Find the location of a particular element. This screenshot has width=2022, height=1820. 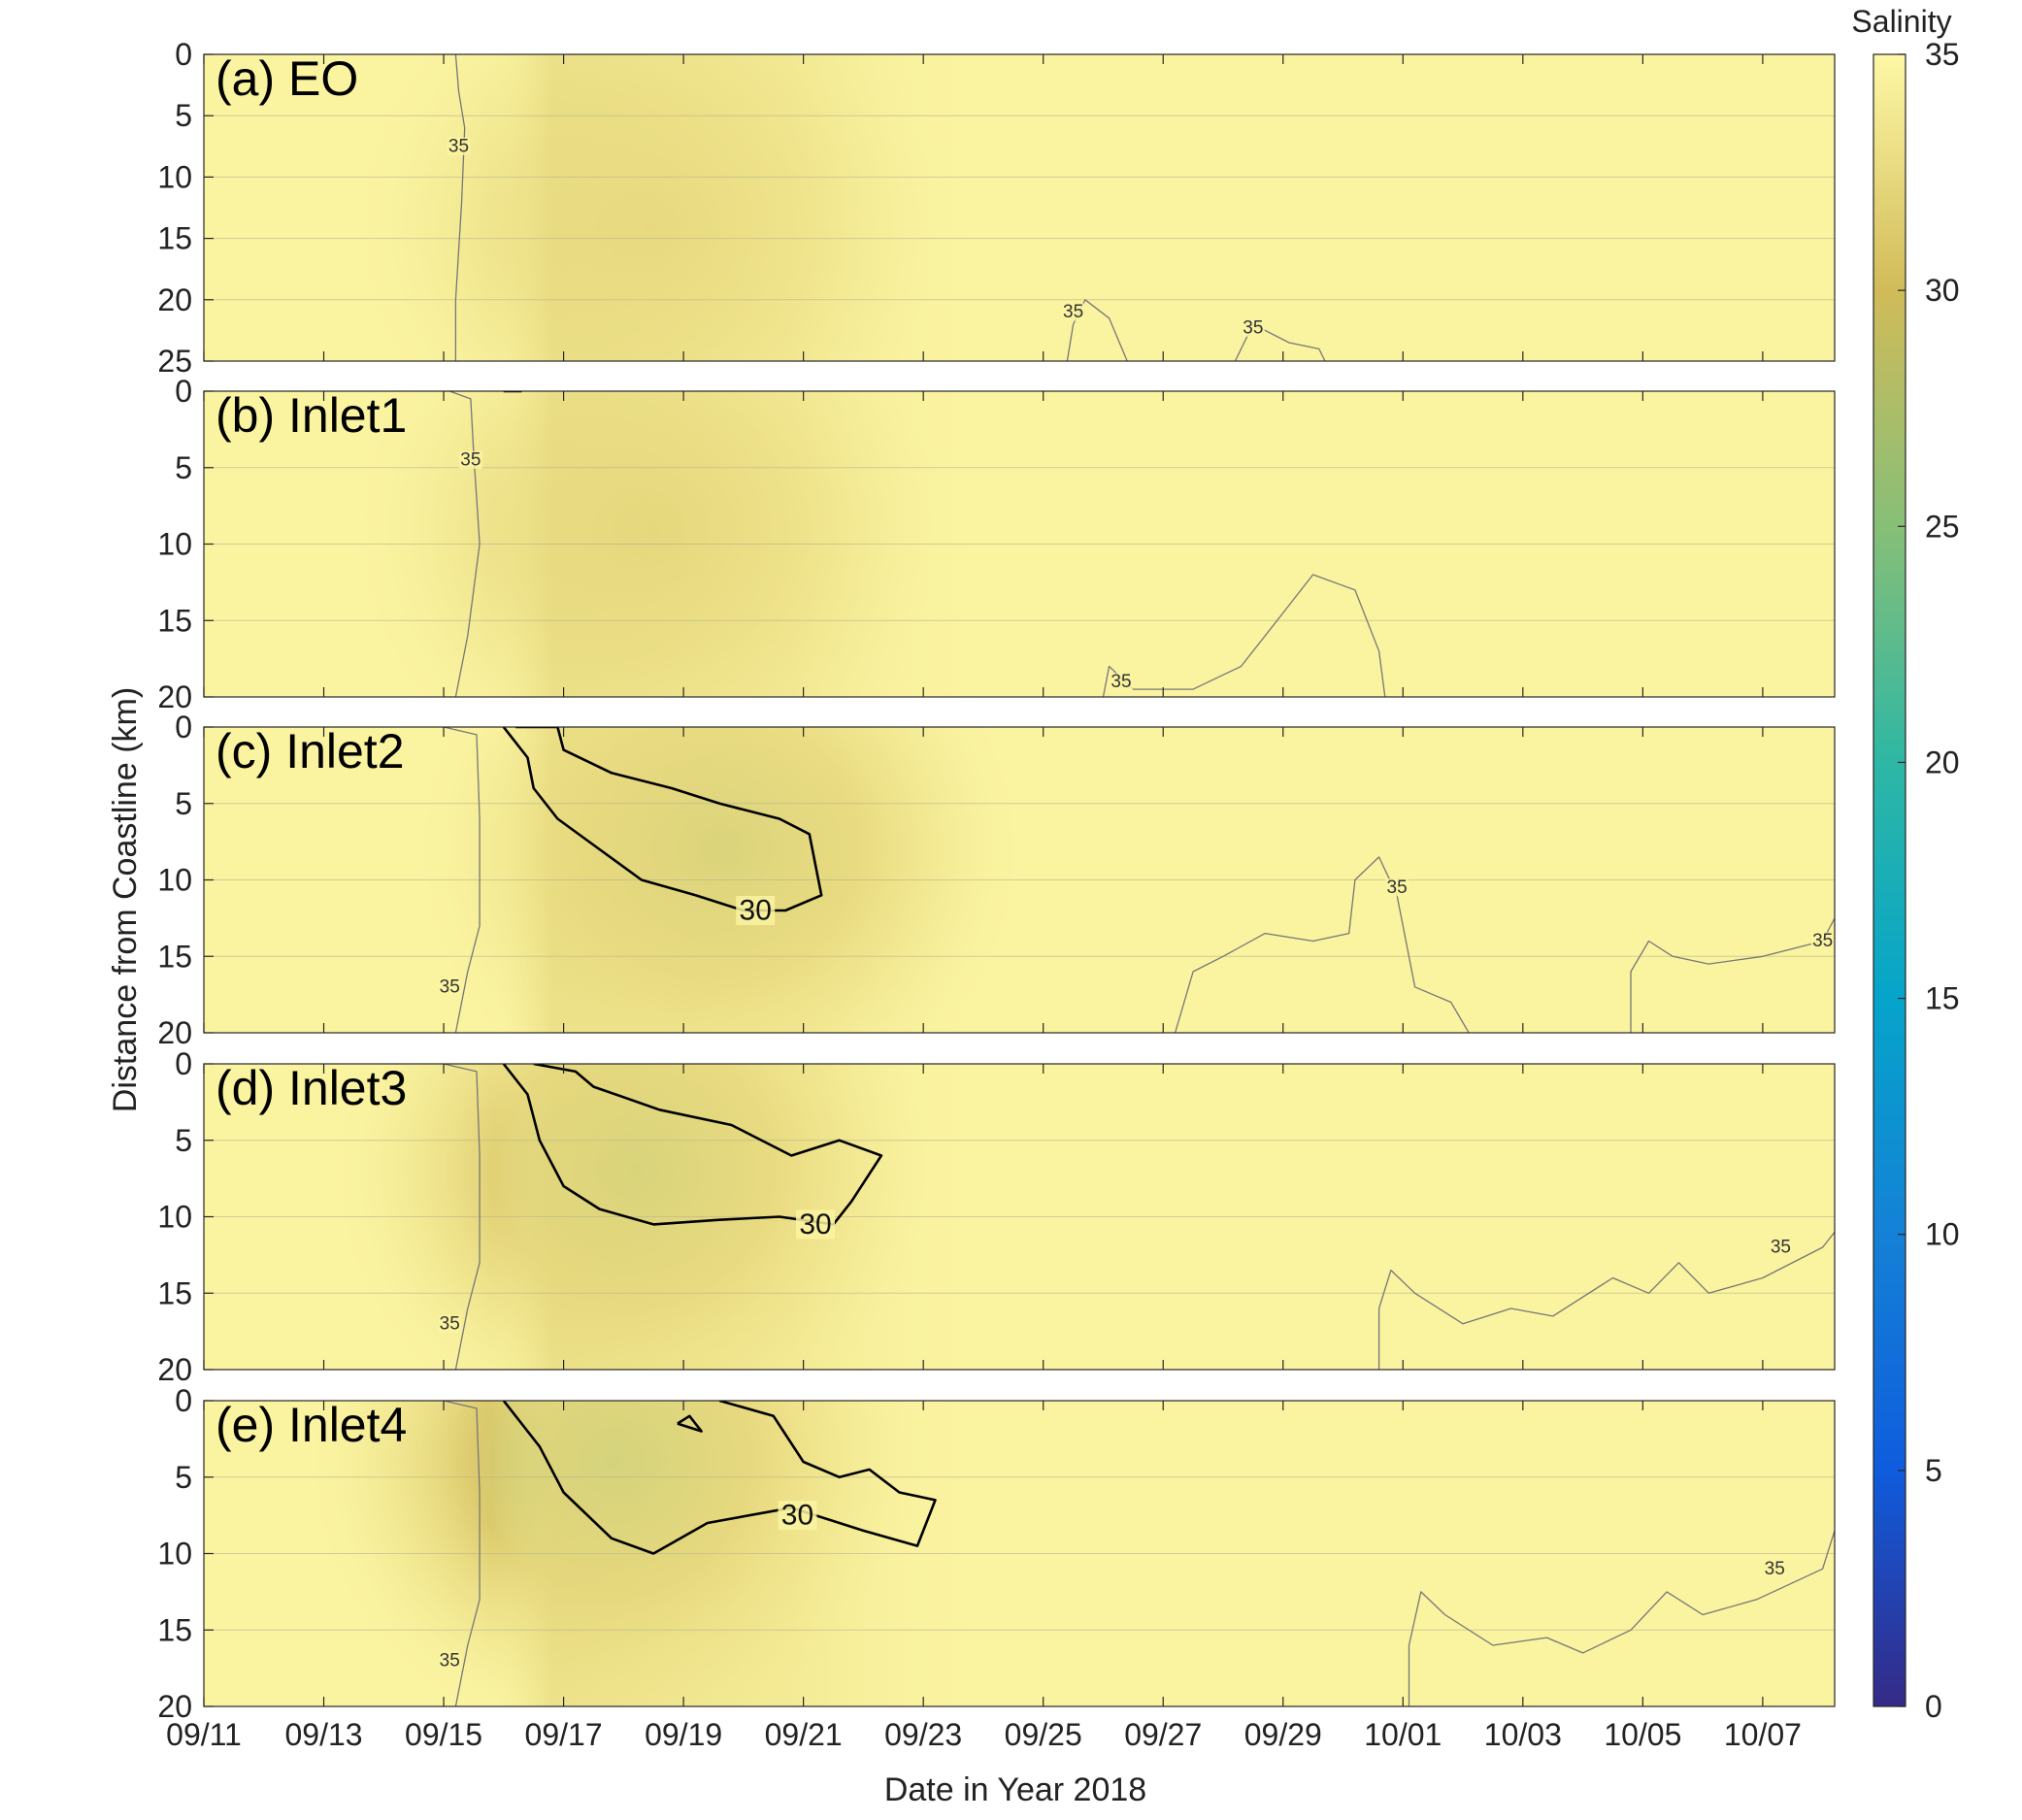

x-tick-label: 09/29 is located at coordinates (1283, 1734).